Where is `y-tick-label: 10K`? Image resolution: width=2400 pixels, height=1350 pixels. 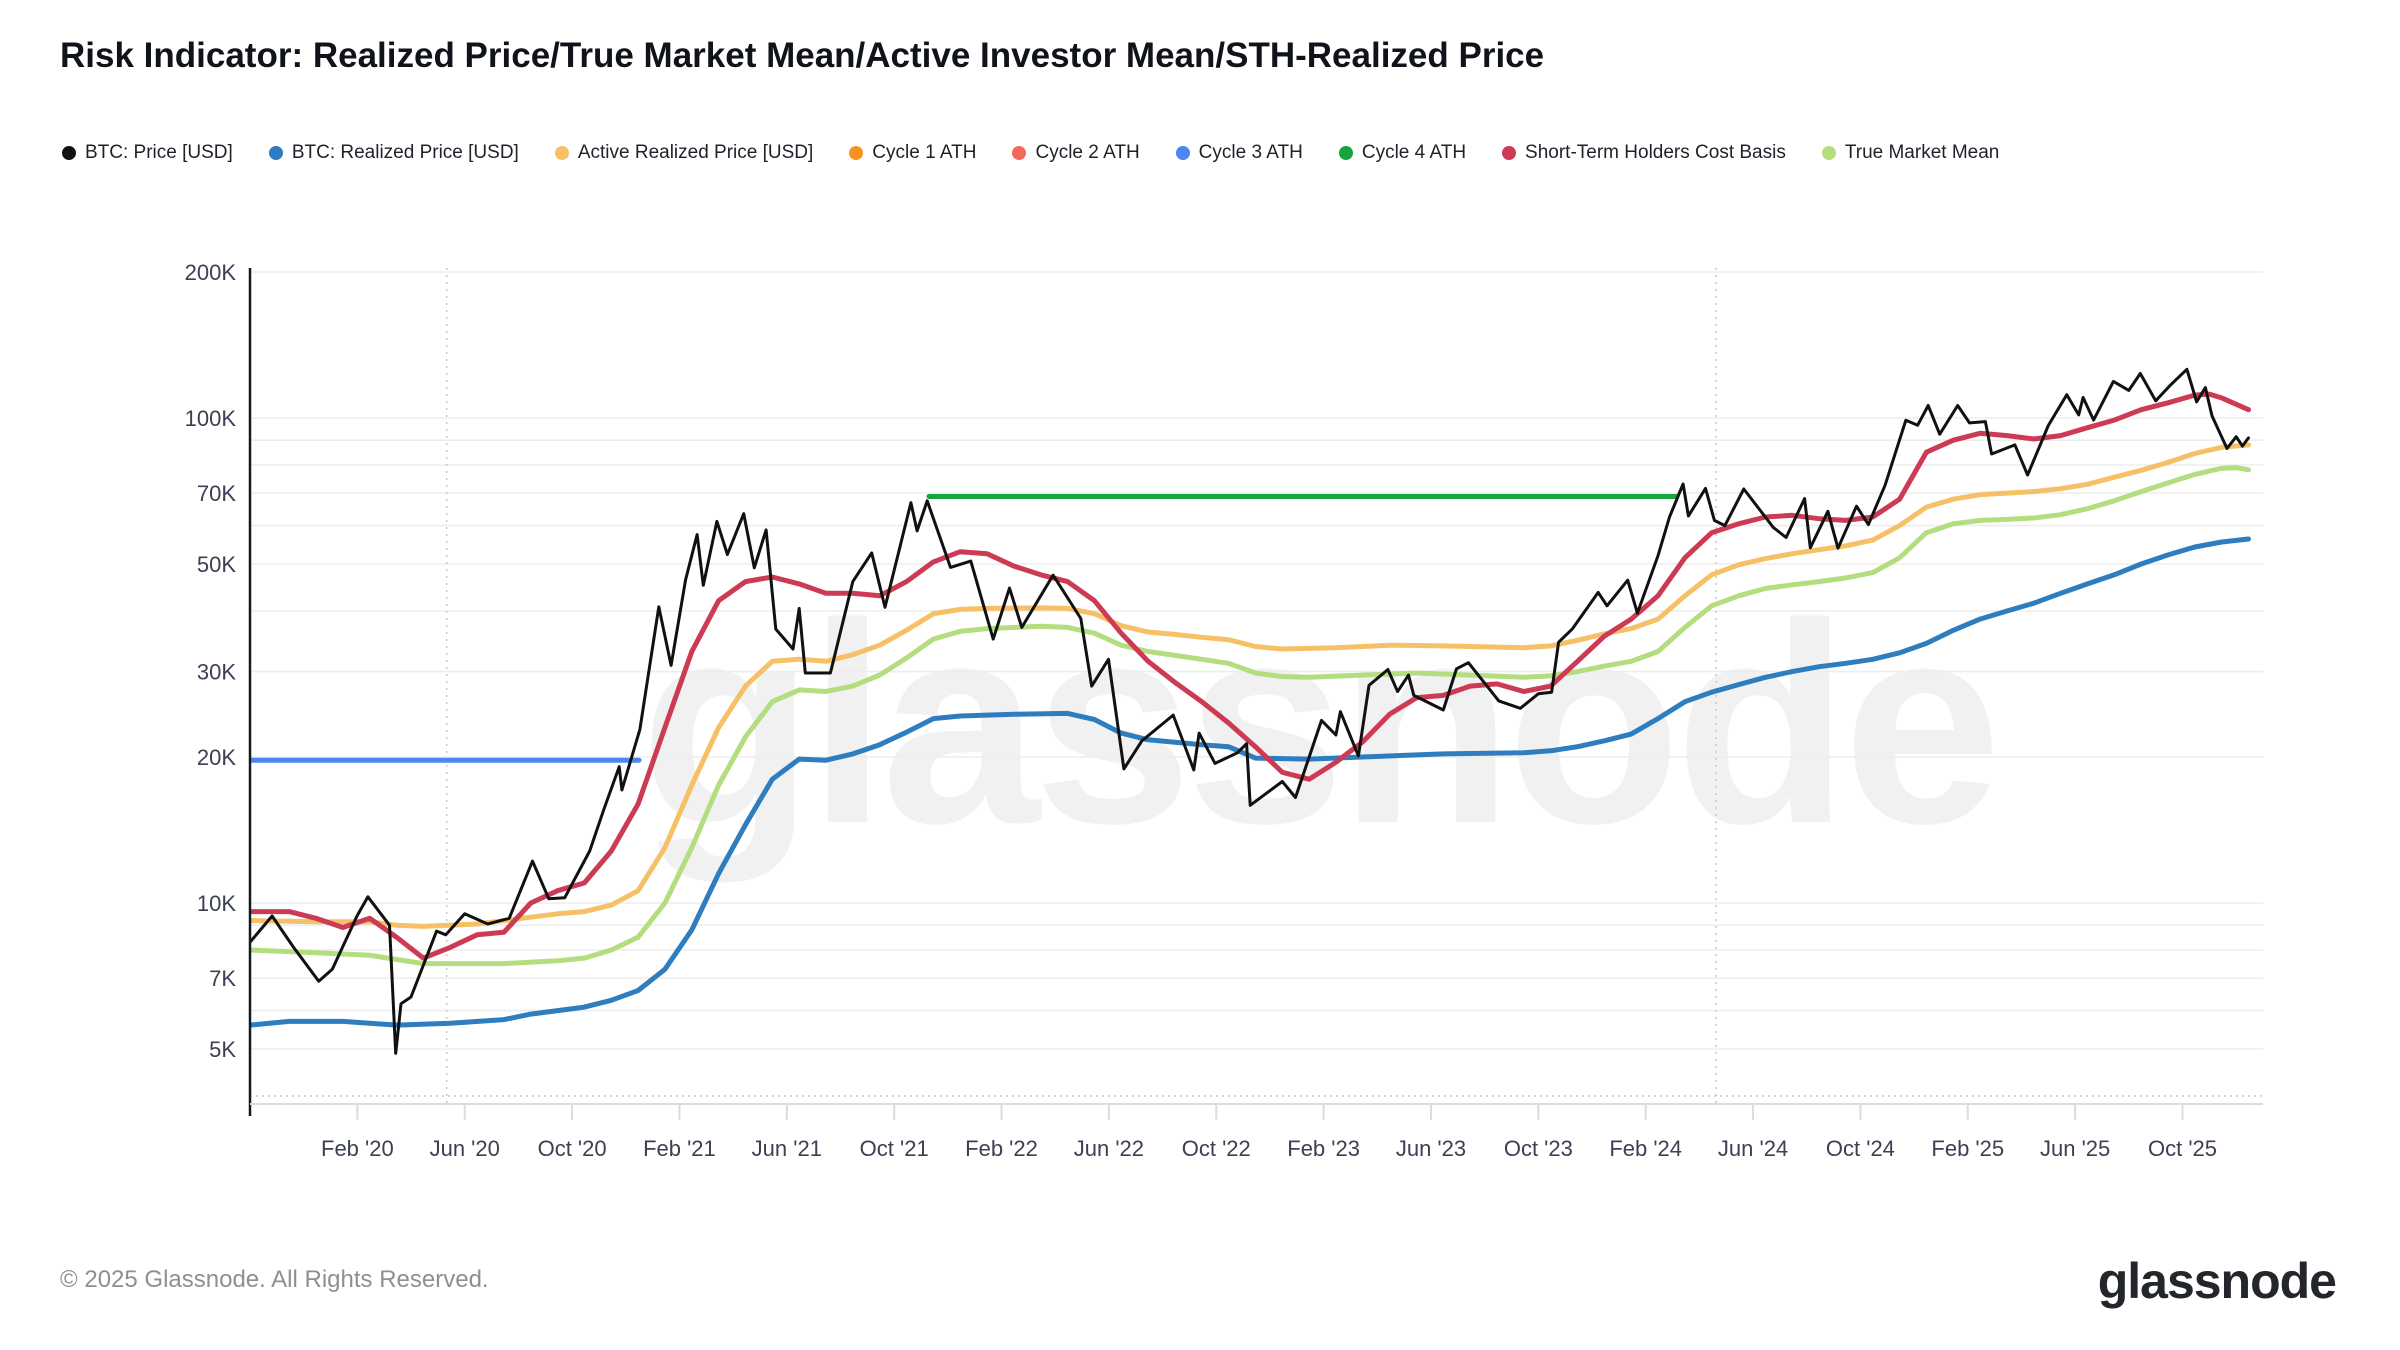 y-tick-label: 10K is located at coordinates (216, 903).